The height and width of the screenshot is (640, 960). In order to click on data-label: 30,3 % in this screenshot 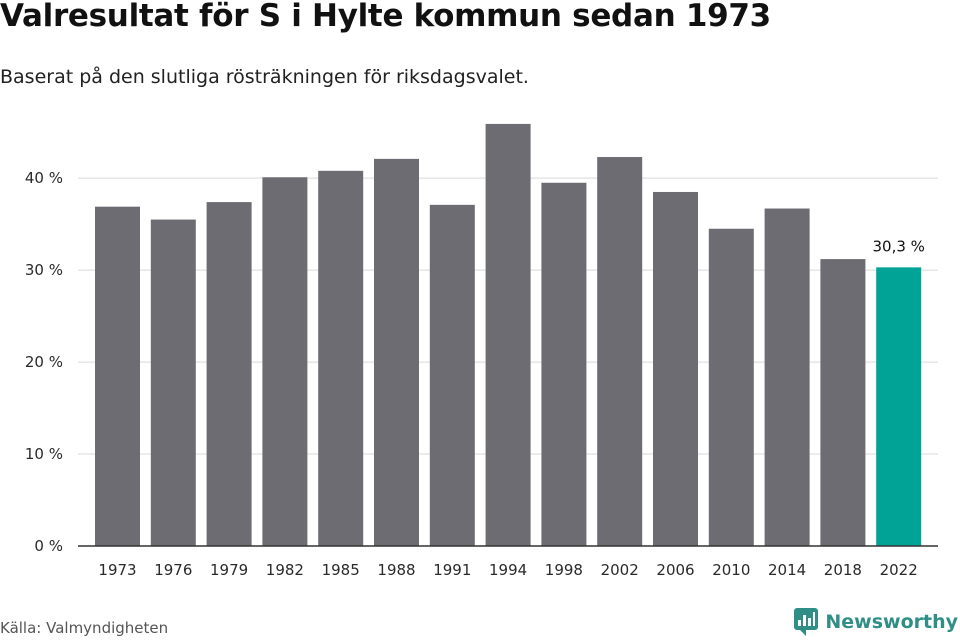, I will do `click(898, 246)`.